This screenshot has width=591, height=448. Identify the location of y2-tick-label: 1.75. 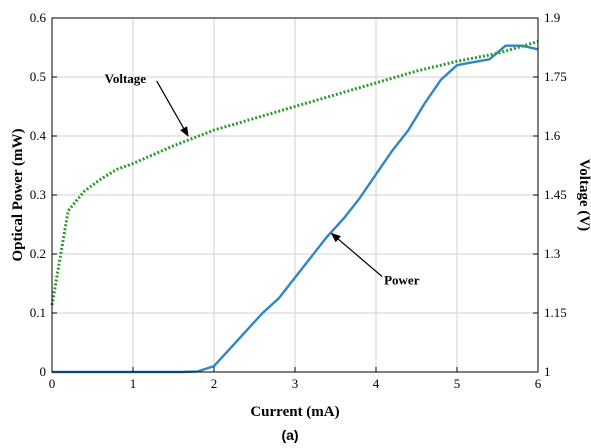
(555, 76).